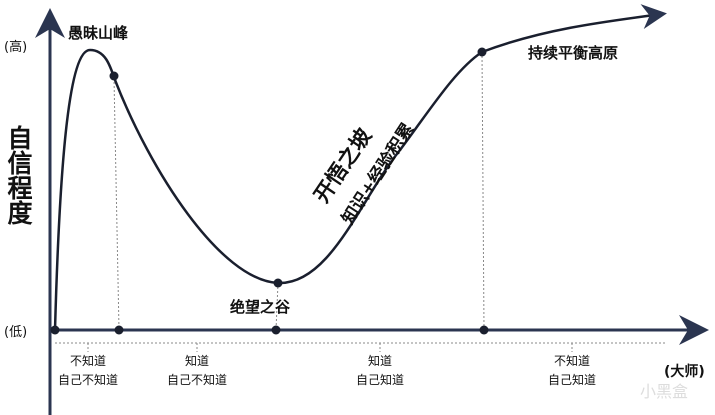  Describe the element at coordinates (572, 370) in the screenshot. I see `phase-label: 不知道 自己知道` at that location.